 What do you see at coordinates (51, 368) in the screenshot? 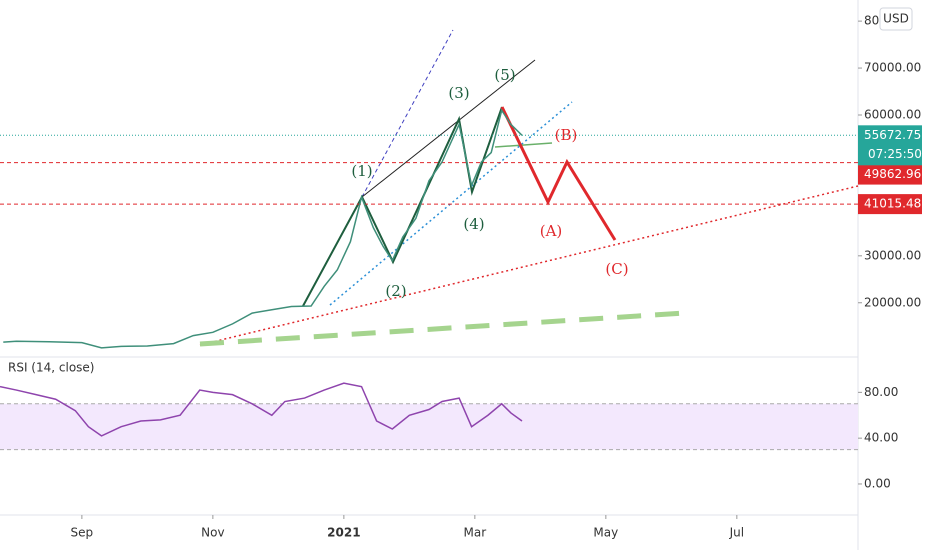
I see `rsi-title: RSI (14, close)` at bounding box center [51, 368].